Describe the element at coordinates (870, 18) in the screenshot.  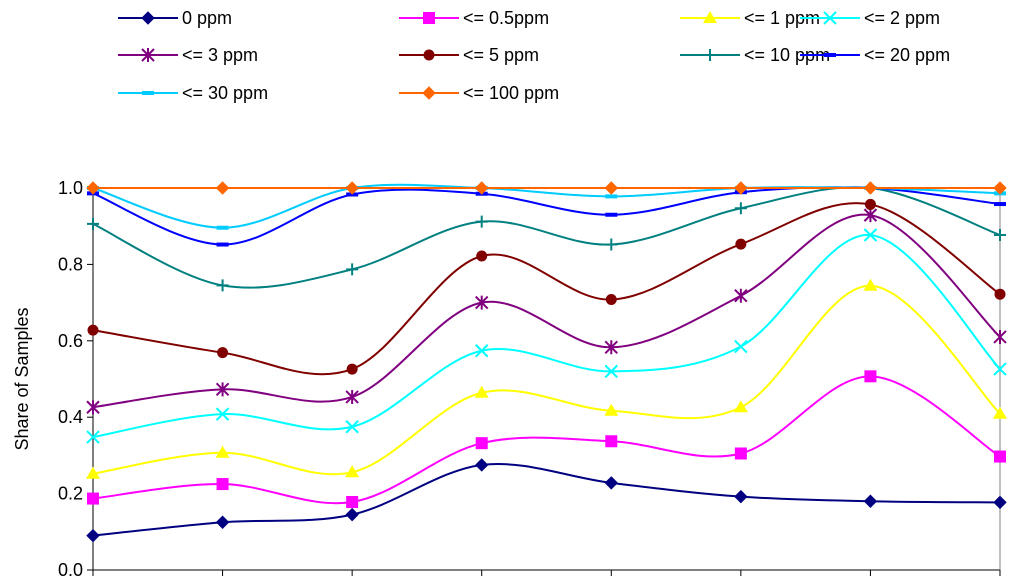
I see `legend-item: <= 2 ppm` at that location.